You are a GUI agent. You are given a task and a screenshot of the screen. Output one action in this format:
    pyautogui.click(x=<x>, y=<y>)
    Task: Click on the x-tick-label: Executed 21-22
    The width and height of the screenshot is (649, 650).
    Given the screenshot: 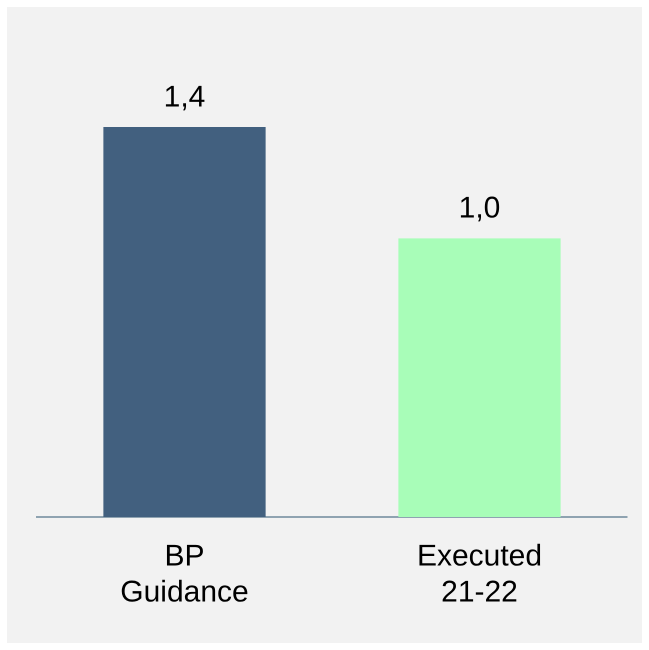 What is the action you would take?
    pyautogui.click(x=479, y=573)
    